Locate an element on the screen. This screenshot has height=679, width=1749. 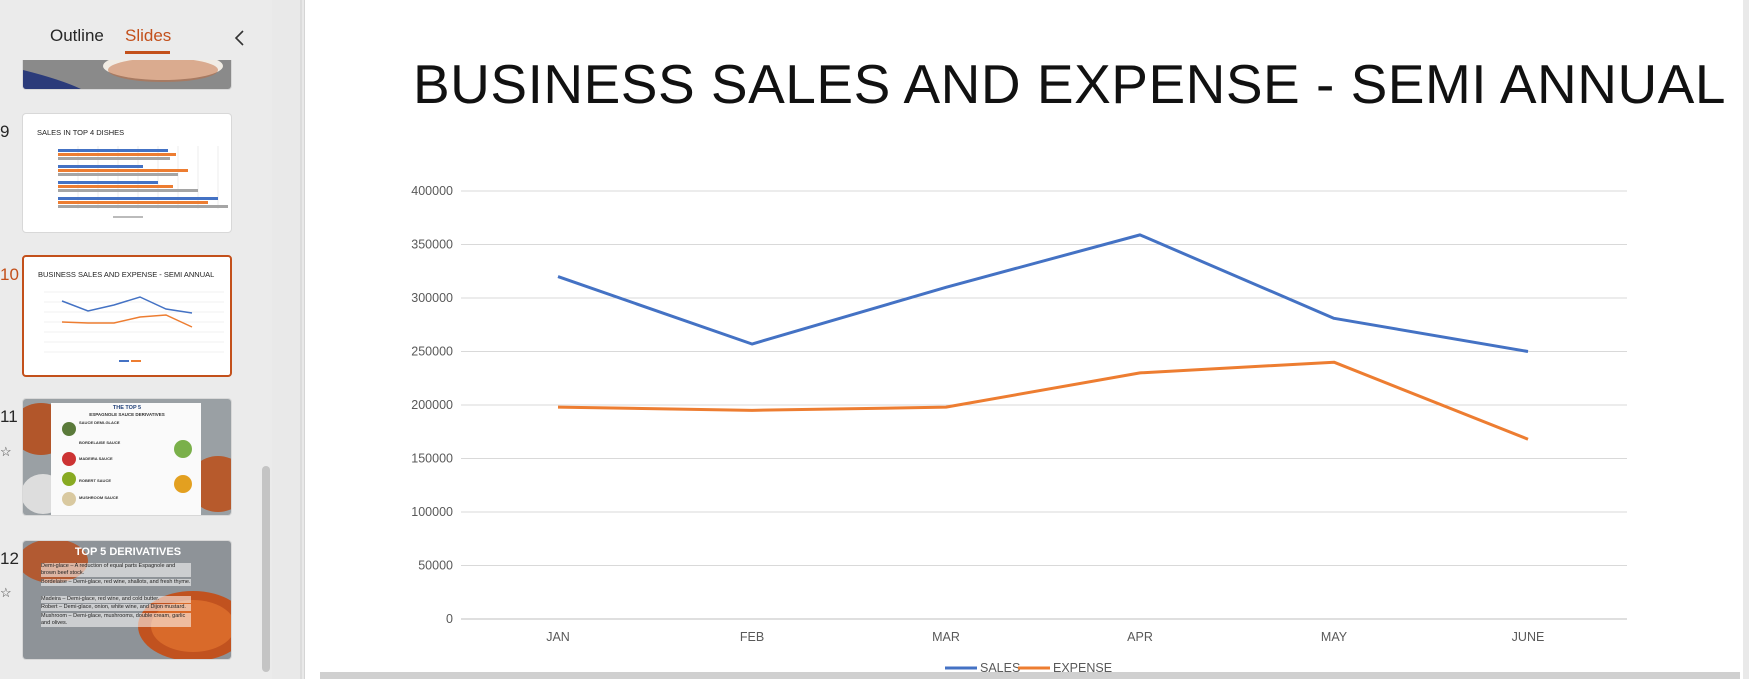
thumbnail-title: THE TOP 5 is located at coordinates (127, 408).